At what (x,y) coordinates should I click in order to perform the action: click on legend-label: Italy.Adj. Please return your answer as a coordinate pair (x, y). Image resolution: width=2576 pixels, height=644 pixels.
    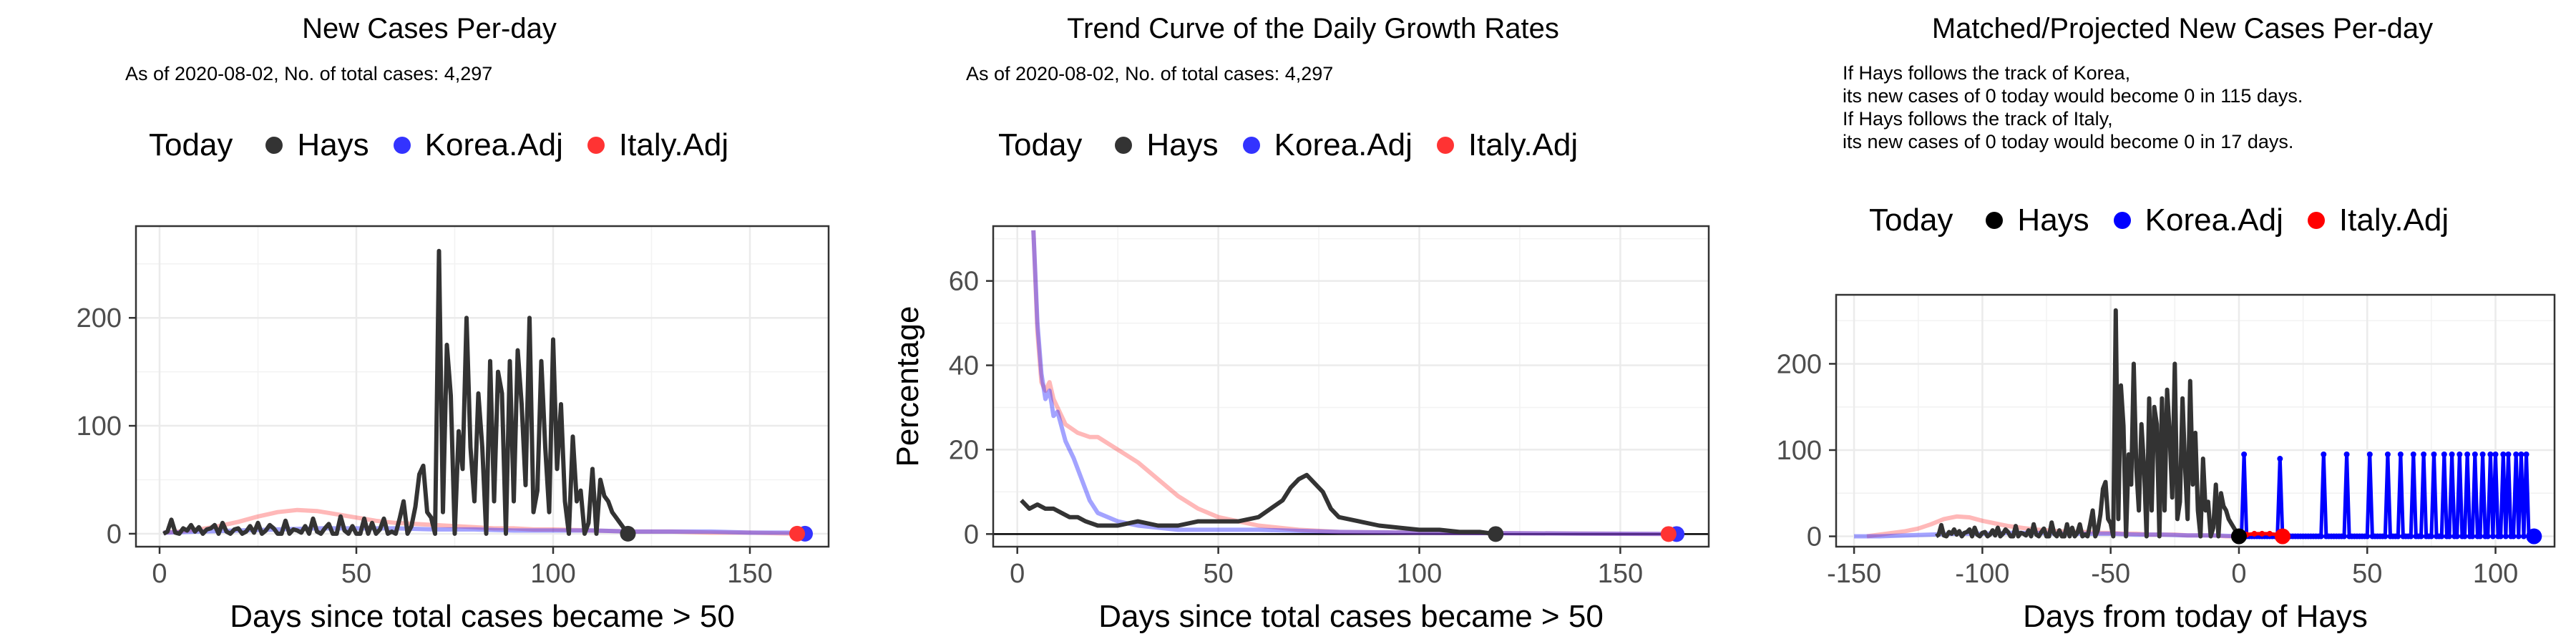
    Looking at the image, I should click on (1523, 144).